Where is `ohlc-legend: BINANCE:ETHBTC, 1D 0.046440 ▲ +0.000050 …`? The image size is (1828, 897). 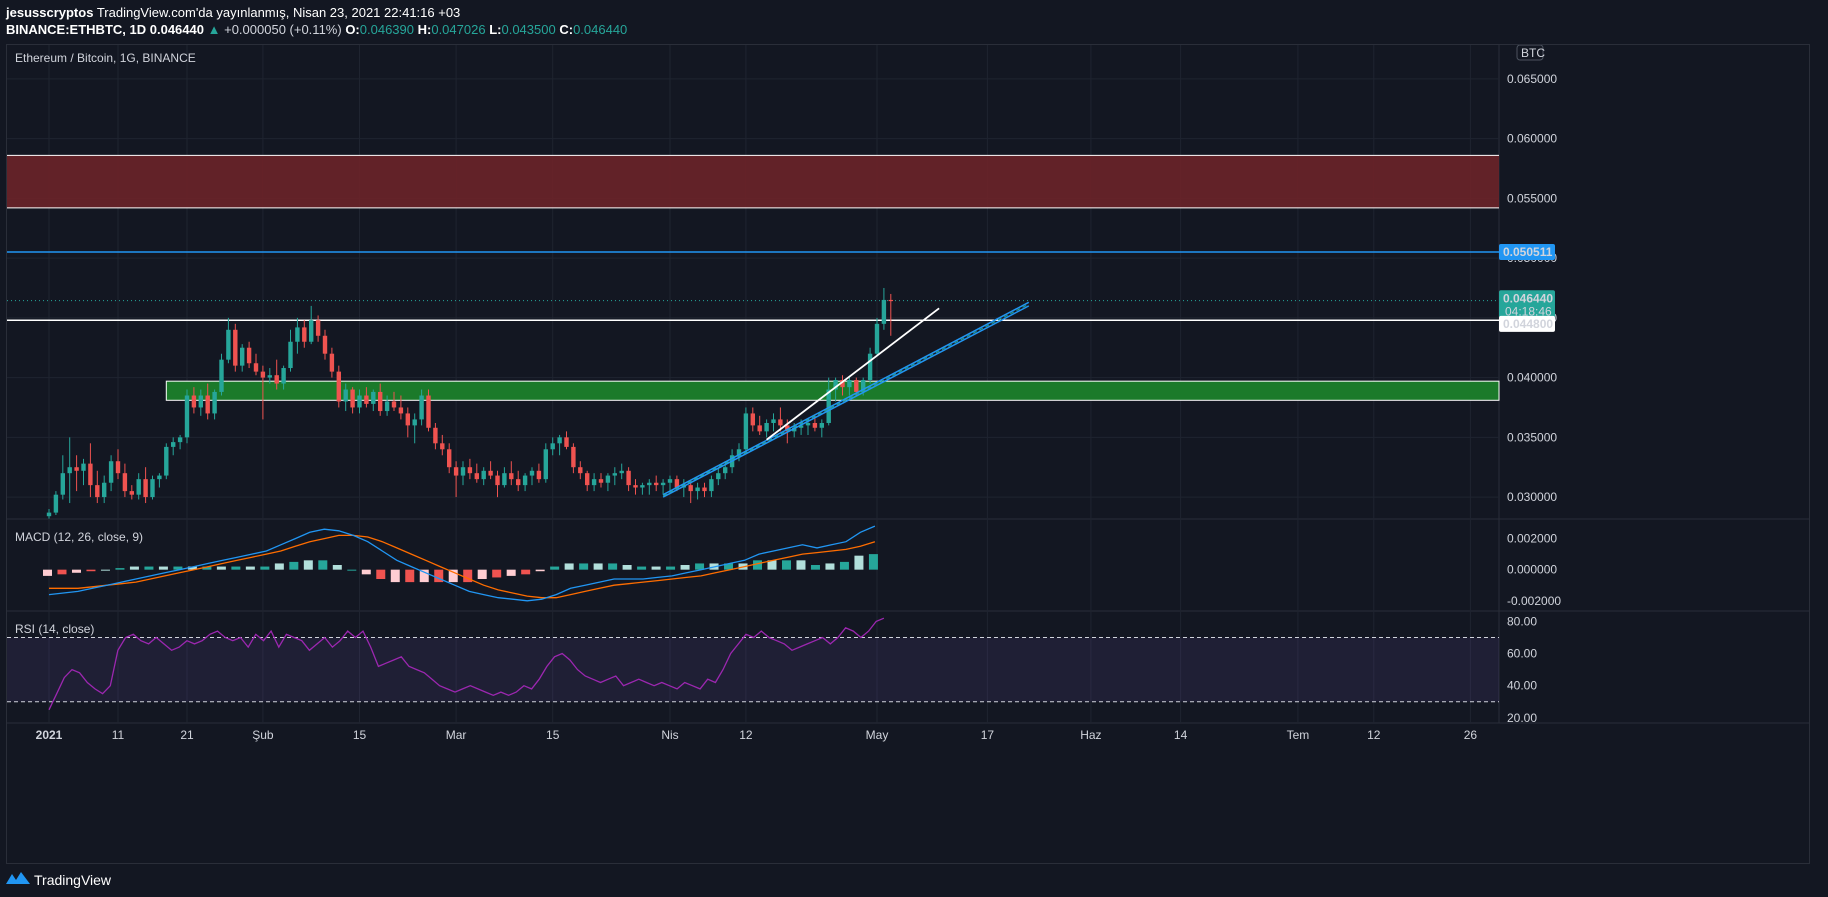 ohlc-legend: BINANCE:ETHBTC, 1D 0.046440 ▲ +0.000050 … is located at coordinates (316, 29).